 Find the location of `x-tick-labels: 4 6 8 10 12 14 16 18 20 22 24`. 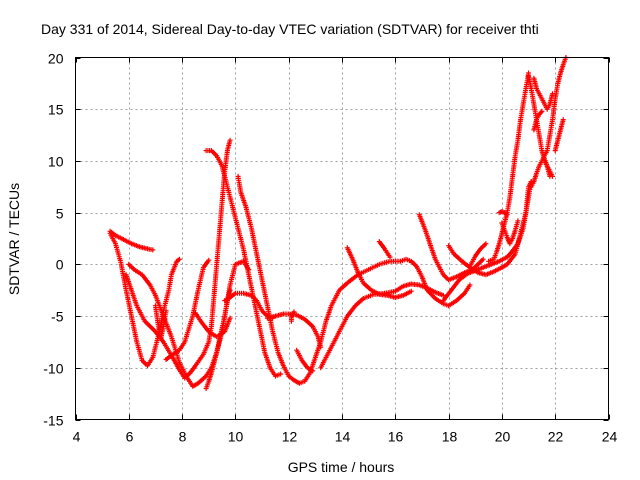

x-tick-labels: 4 6 8 10 12 14 16 18 20 22 24 is located at coordinates (345, 437).